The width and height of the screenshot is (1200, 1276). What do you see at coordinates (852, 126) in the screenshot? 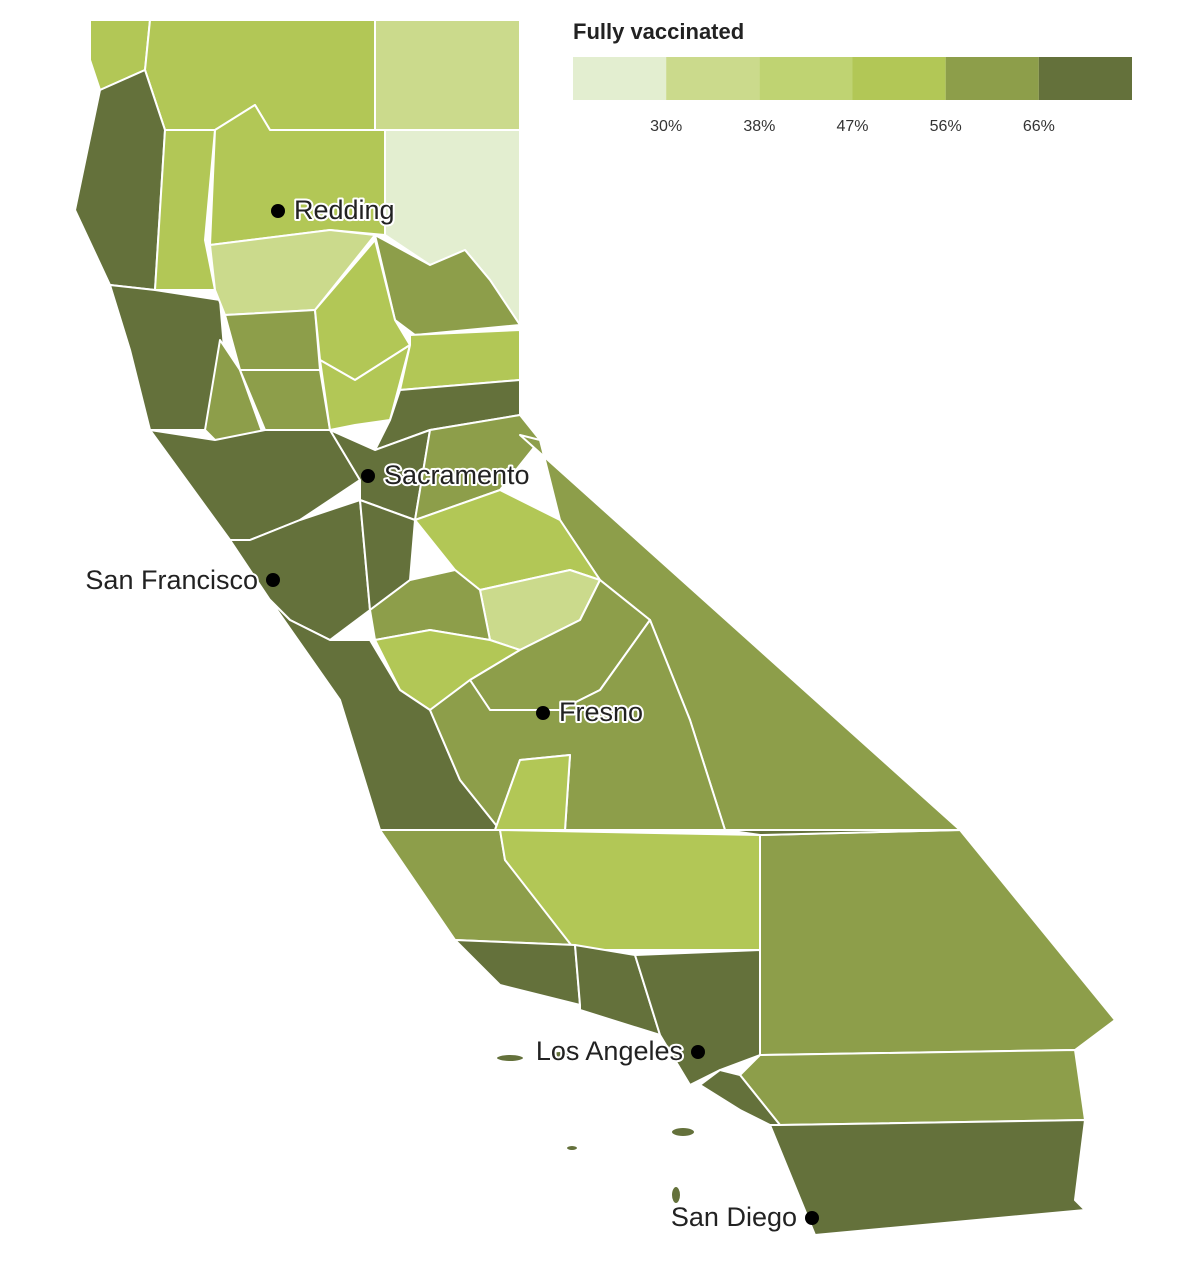
I see `legend-tick: 47%` at bounding box center [852, 126].